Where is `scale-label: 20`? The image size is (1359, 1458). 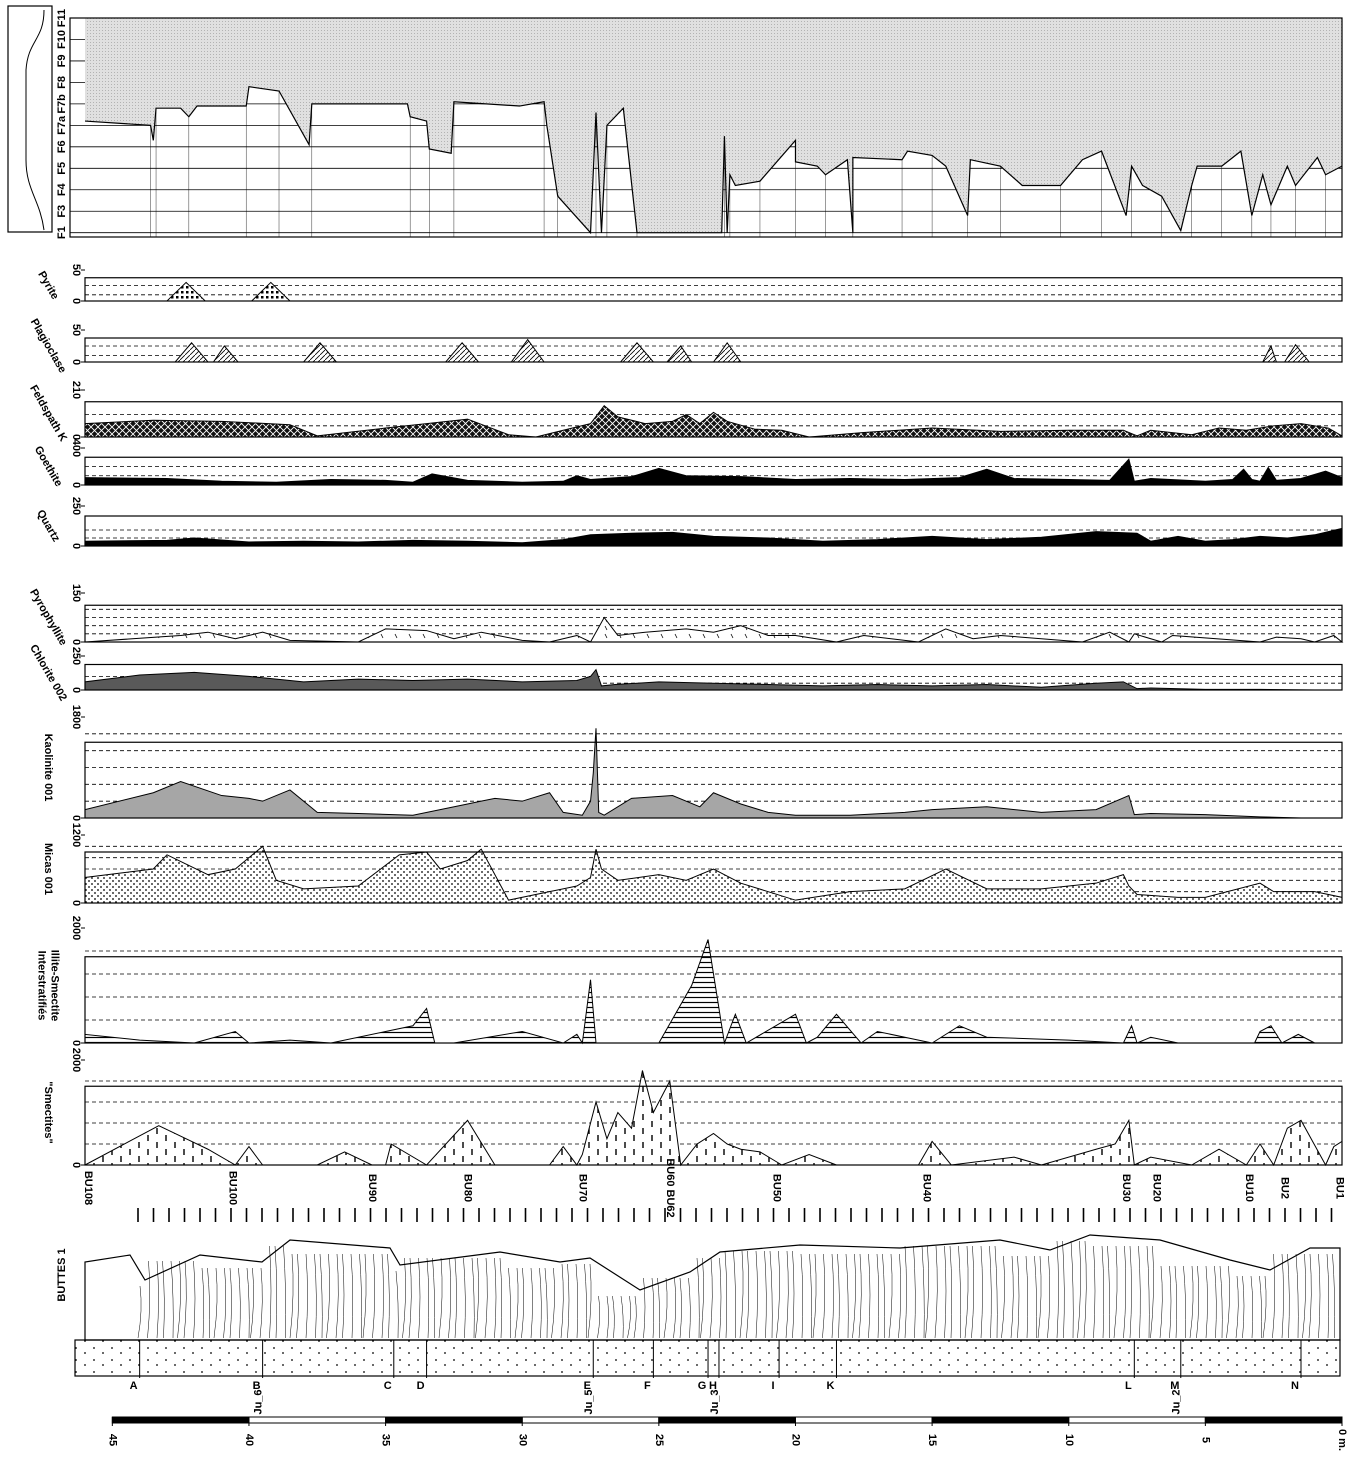
scale-label: 20 is located at coordinates (796, 1440).